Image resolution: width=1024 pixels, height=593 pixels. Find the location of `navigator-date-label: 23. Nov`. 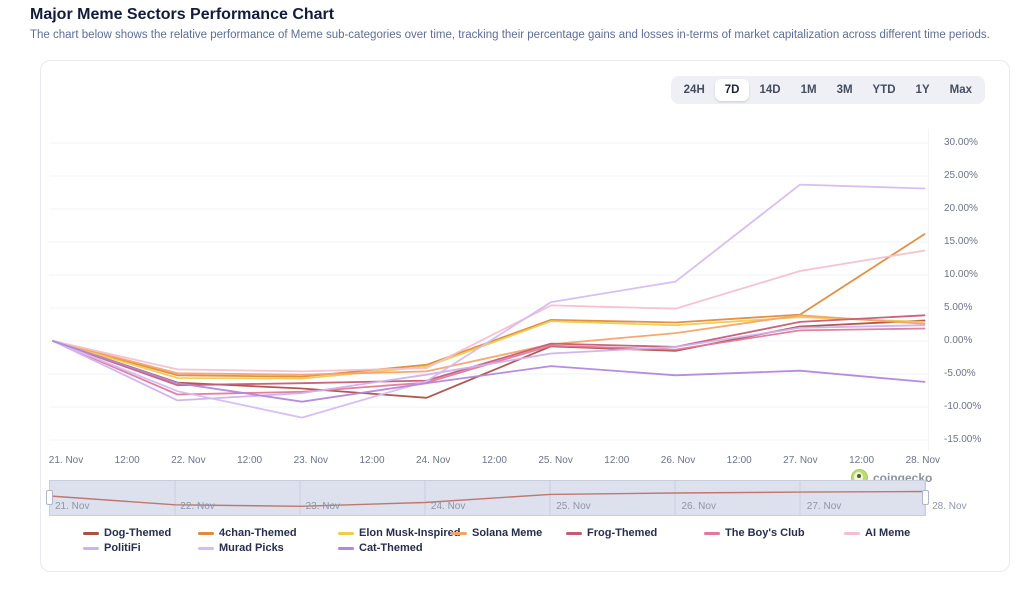

navigator-date-label: 23. Nov is located at coordinates (323, 506).